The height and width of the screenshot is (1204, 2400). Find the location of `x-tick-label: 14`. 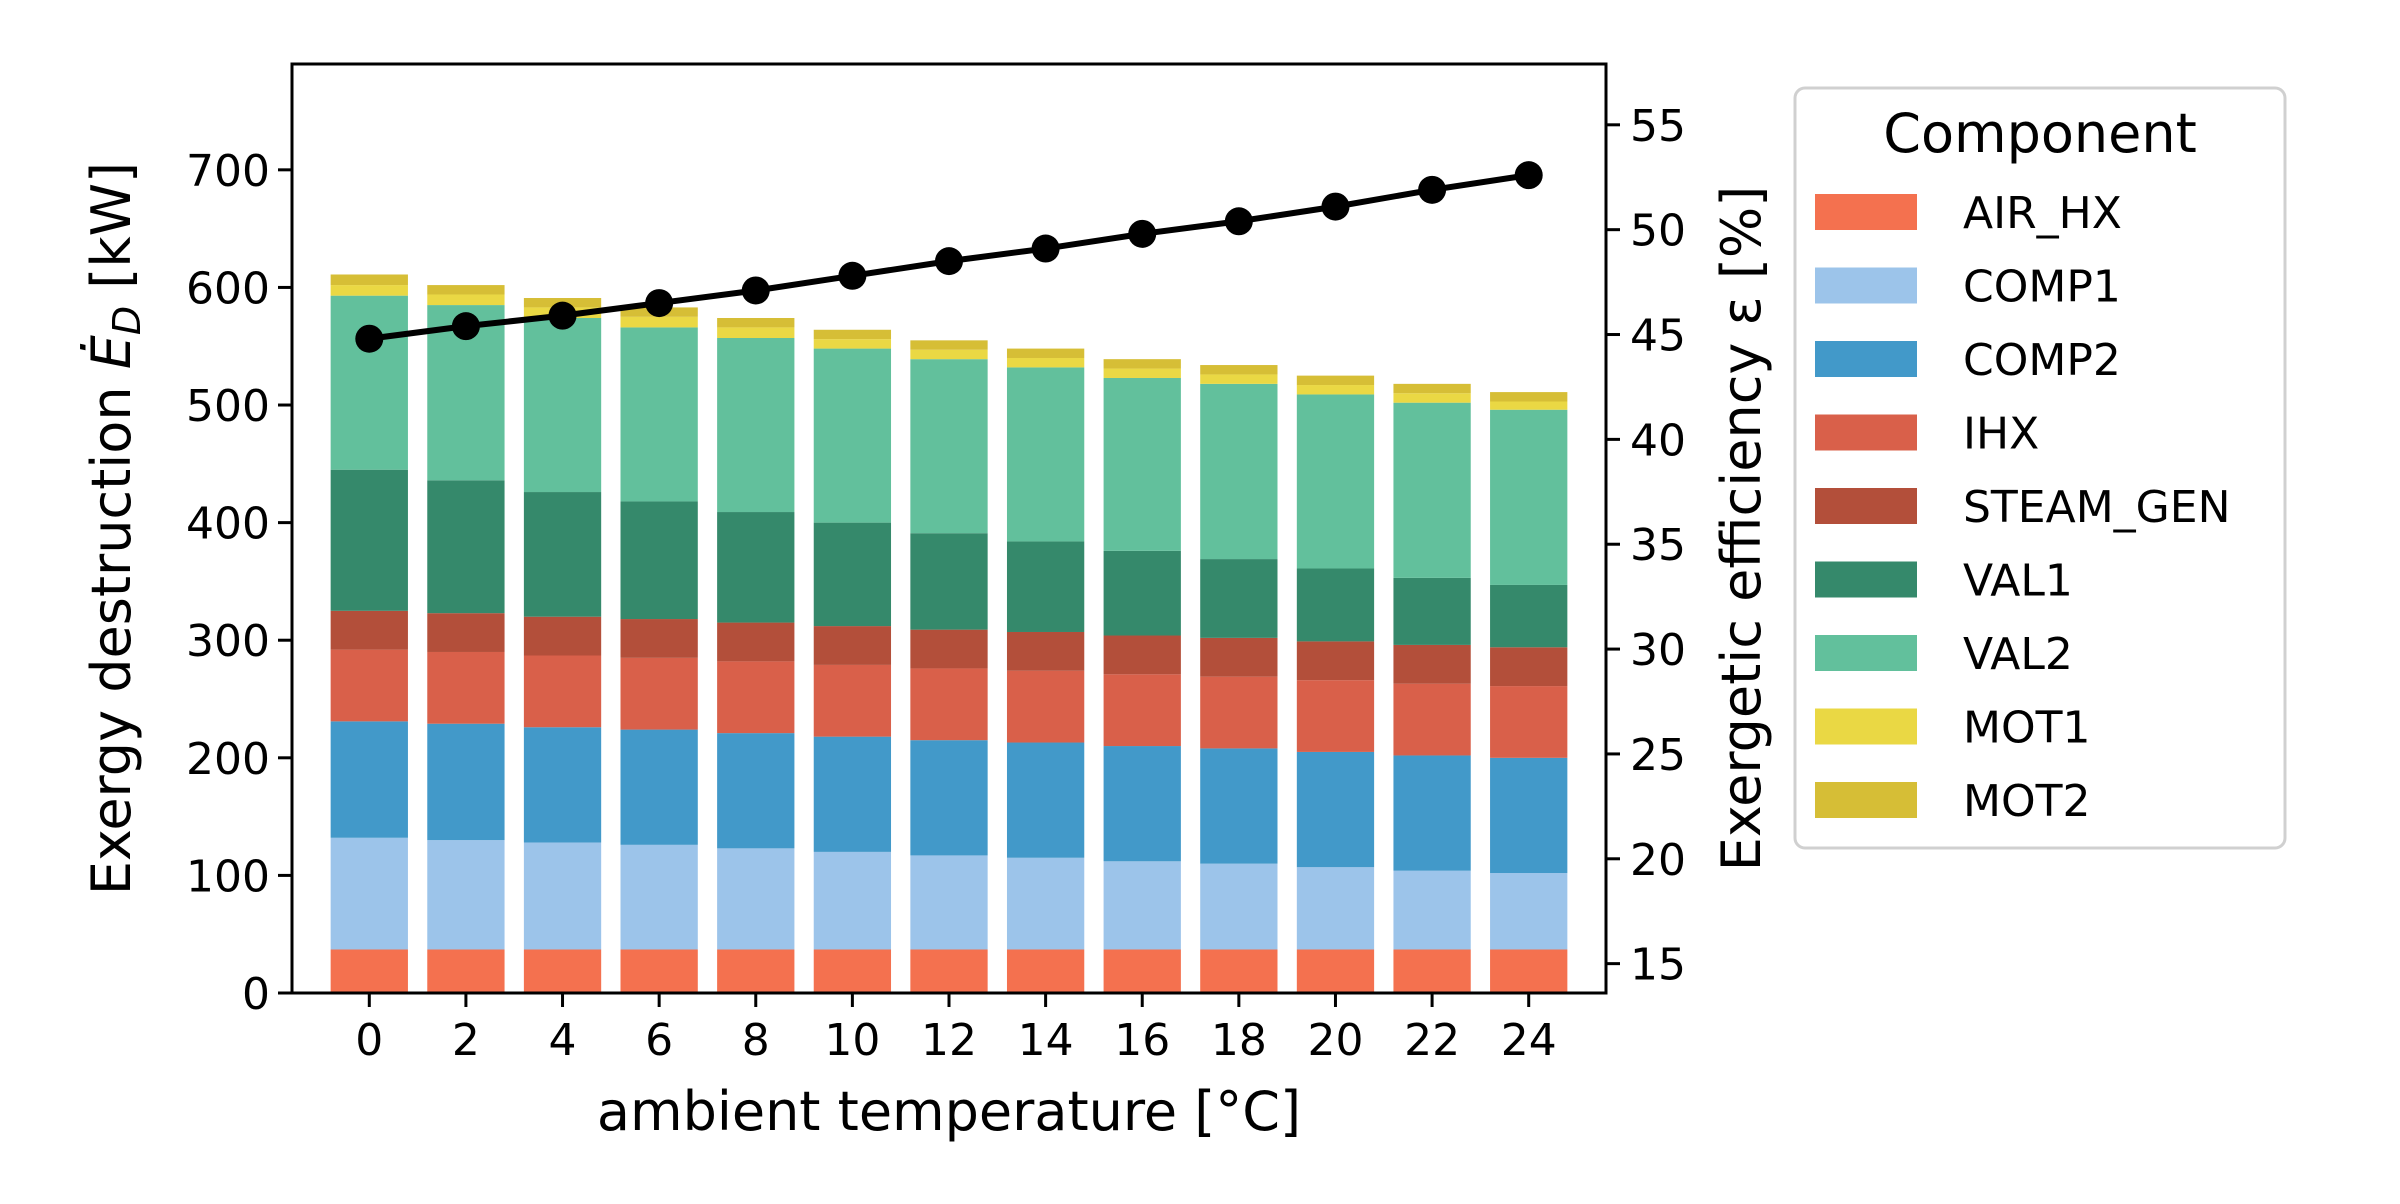

x-tick-label: 14 is located at coordinates (1046, 1040).